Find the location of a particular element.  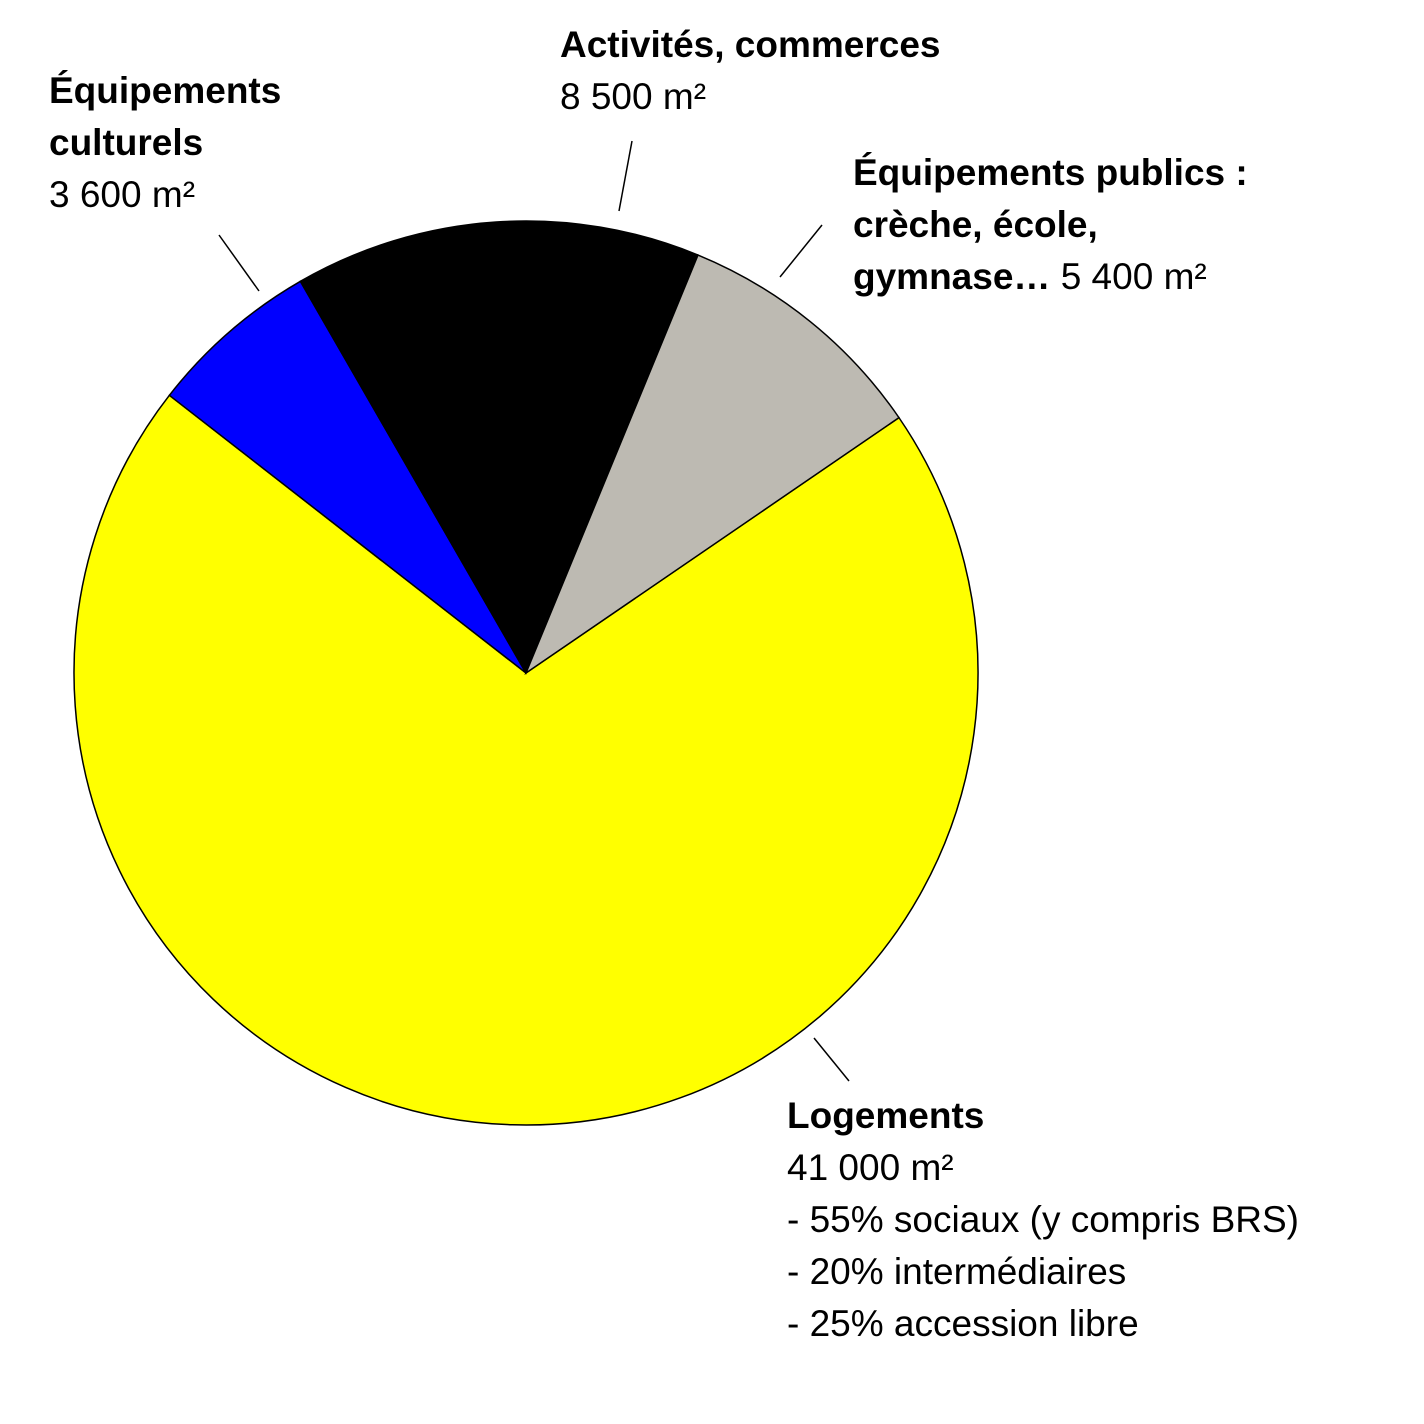

label-logements-detail-1: - 55% sociaux (y compris BRS) is located at coordinates (1043, 1219).